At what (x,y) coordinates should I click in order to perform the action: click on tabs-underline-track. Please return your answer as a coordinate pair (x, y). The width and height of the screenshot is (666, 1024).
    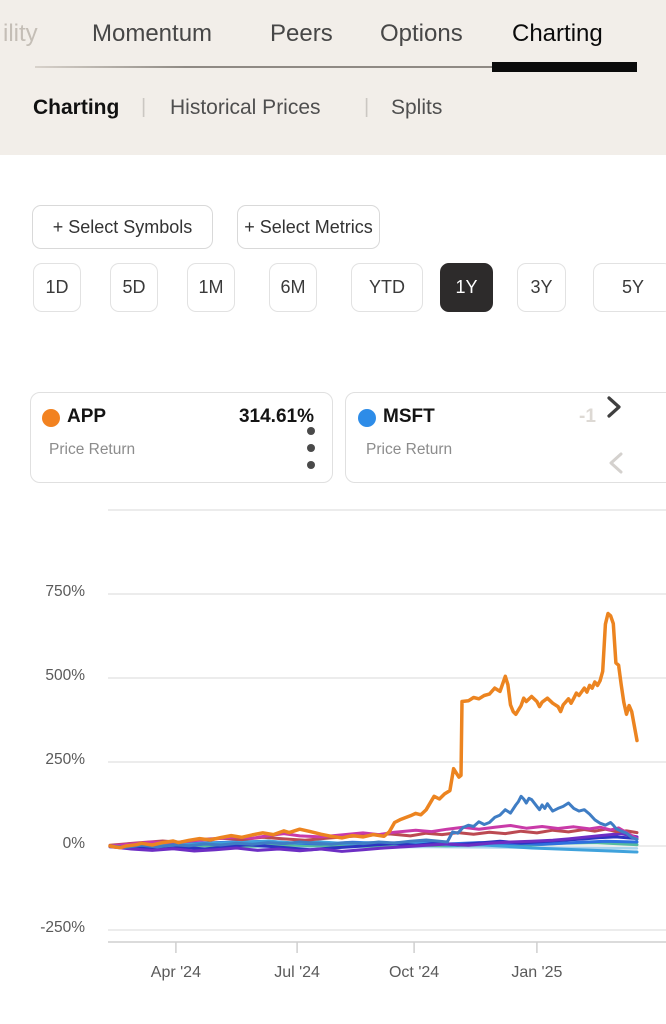
    Looking at the image, I should click on (336, 67).